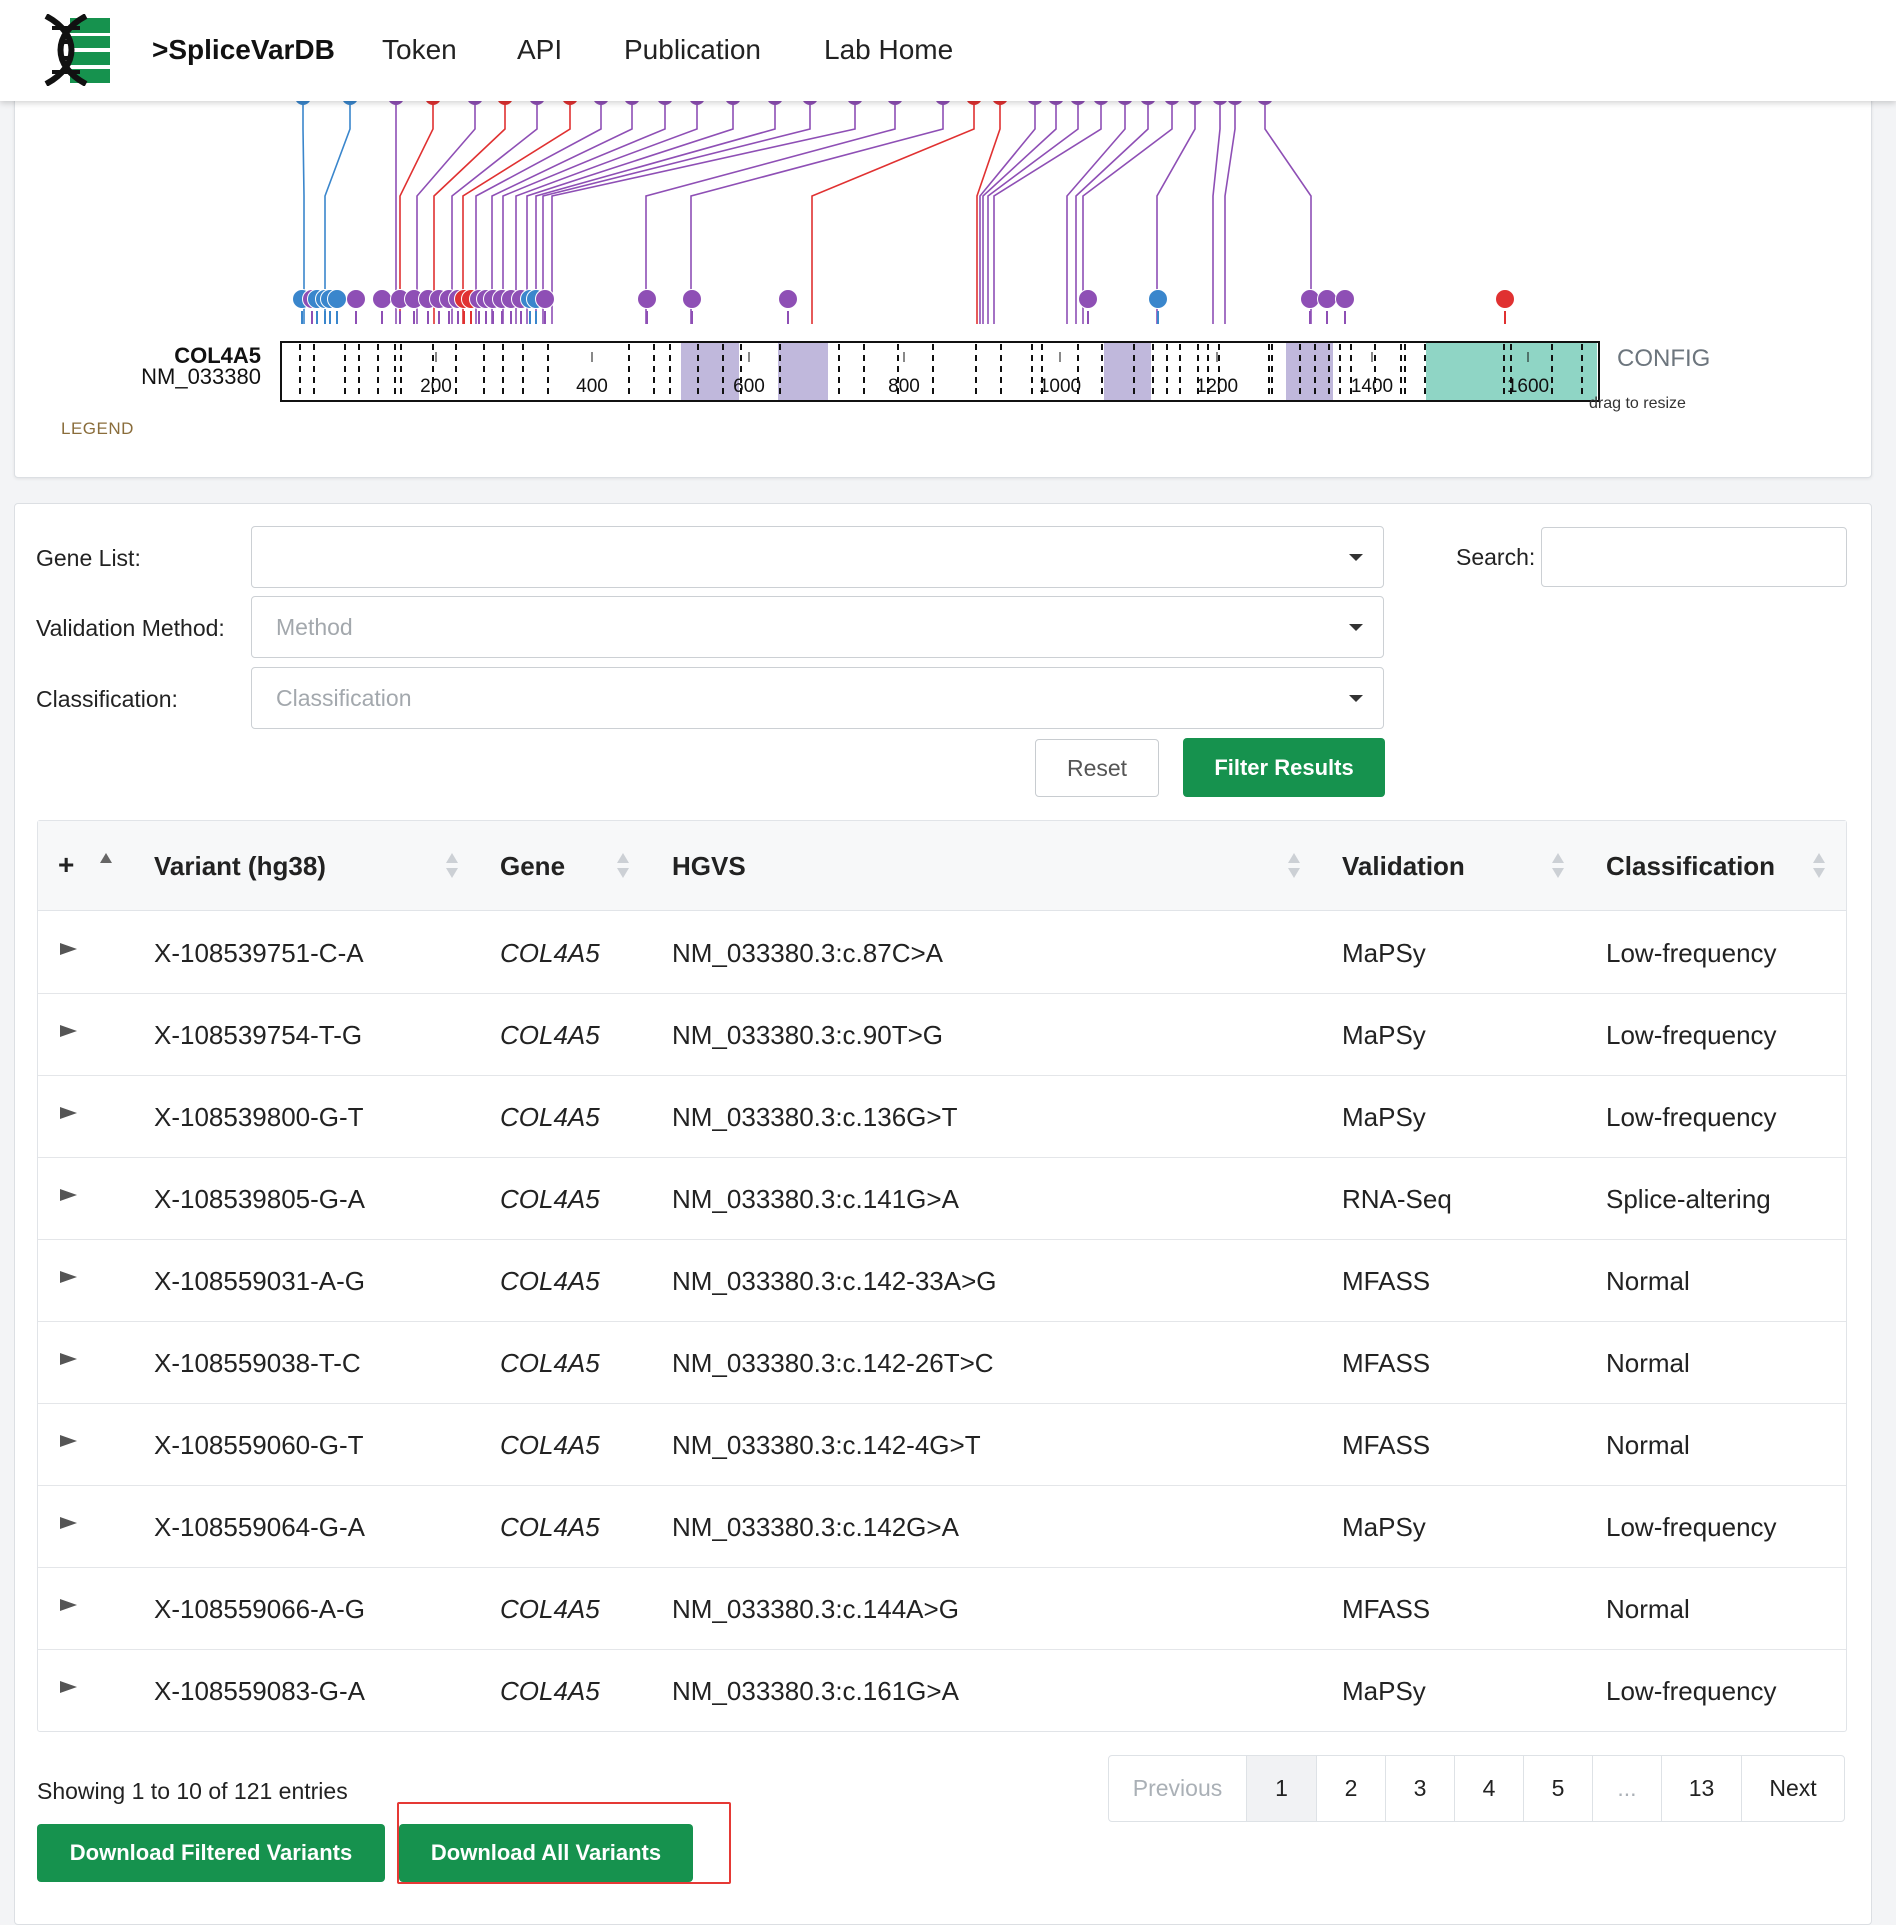  Describe the element at coordinates (889, 49) in the screenshot. I see `nav-lab-home: Lab Home` at that location.